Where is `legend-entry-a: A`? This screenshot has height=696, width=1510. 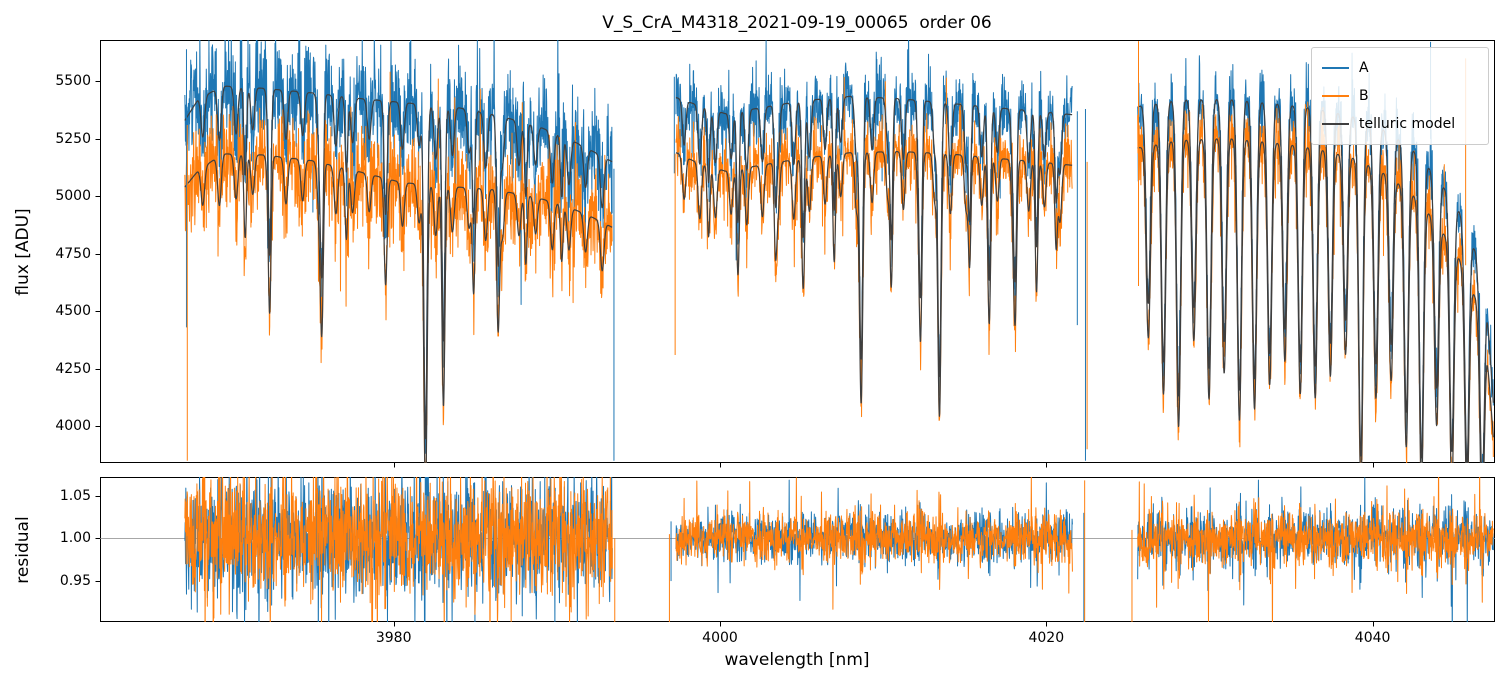
legend-entry-a: A is located at coordinates (1400, 68).